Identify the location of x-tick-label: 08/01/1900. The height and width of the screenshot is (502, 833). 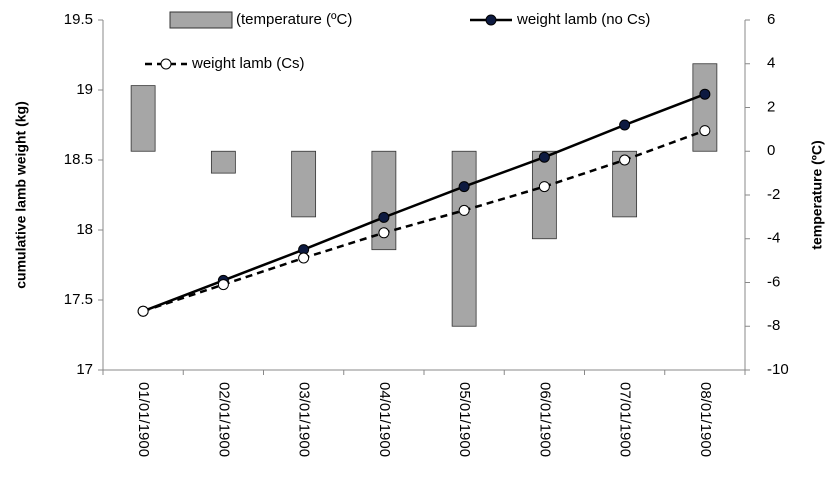
(705, 419).